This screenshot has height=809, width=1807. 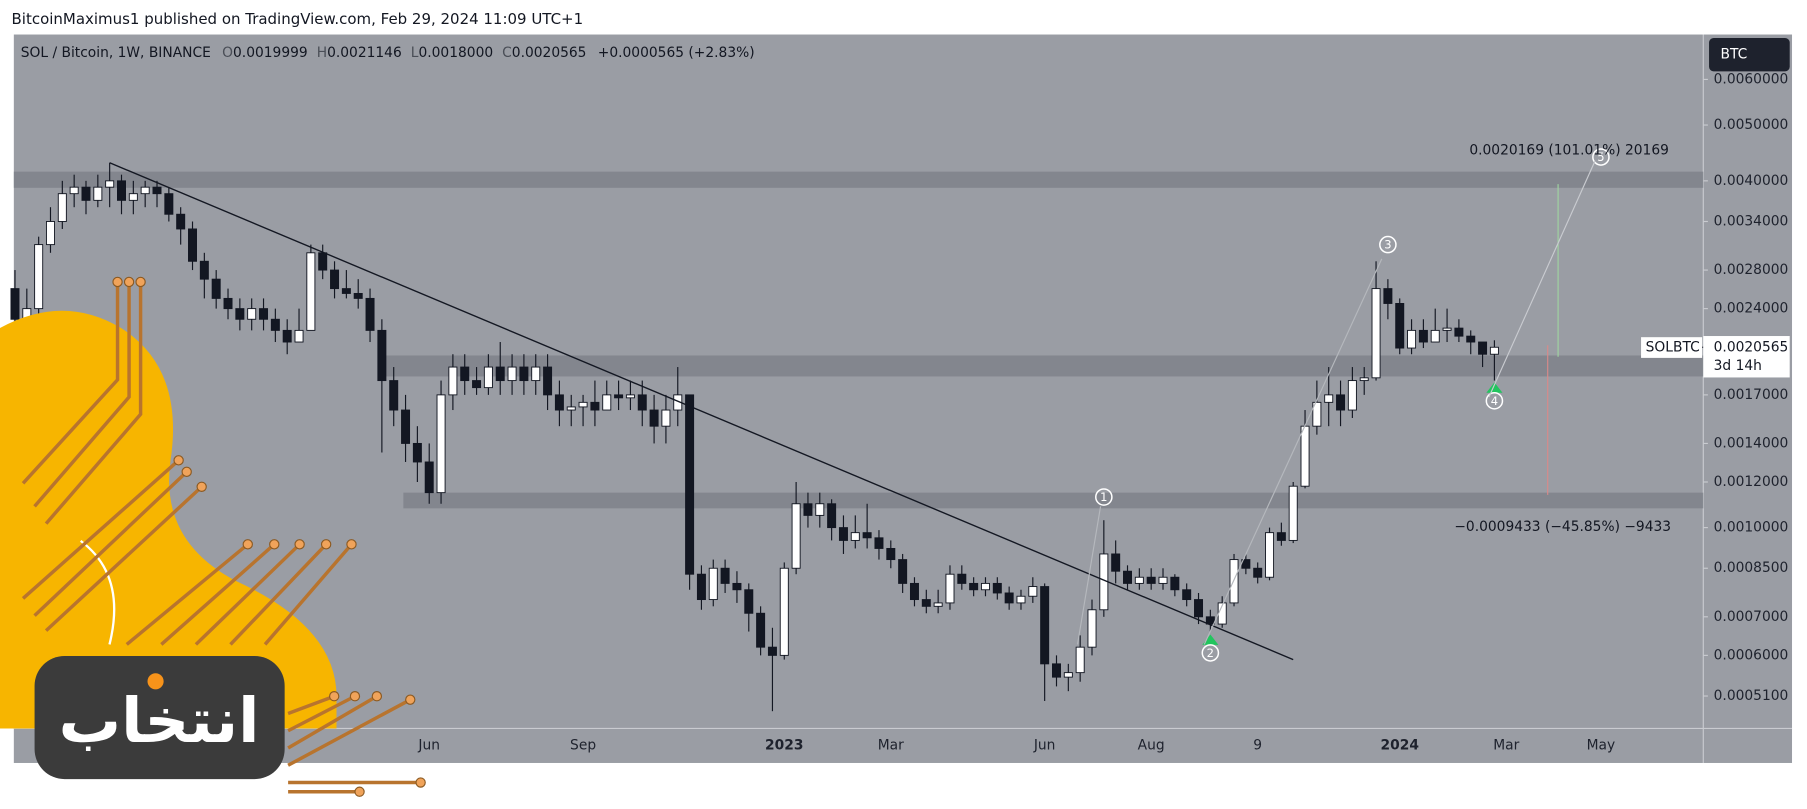 What do you see at coordinates (1751, 696) in the screenshot?
I see `y-tick-label: 0.0005100` at bounding box center [1751, 696].